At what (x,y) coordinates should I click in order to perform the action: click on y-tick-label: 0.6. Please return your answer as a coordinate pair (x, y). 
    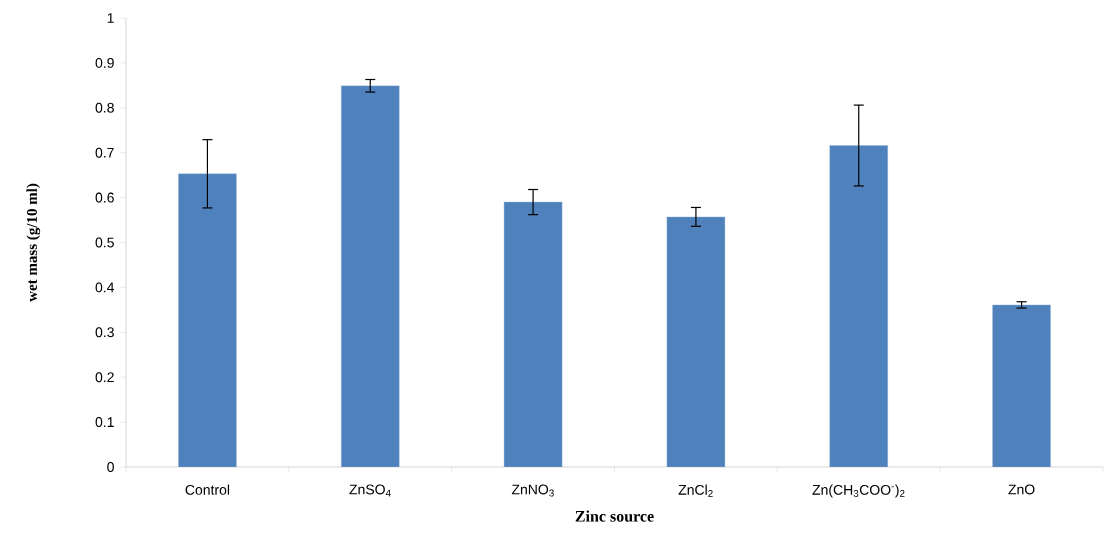
    Looking at the image, I should click on (104, 197).